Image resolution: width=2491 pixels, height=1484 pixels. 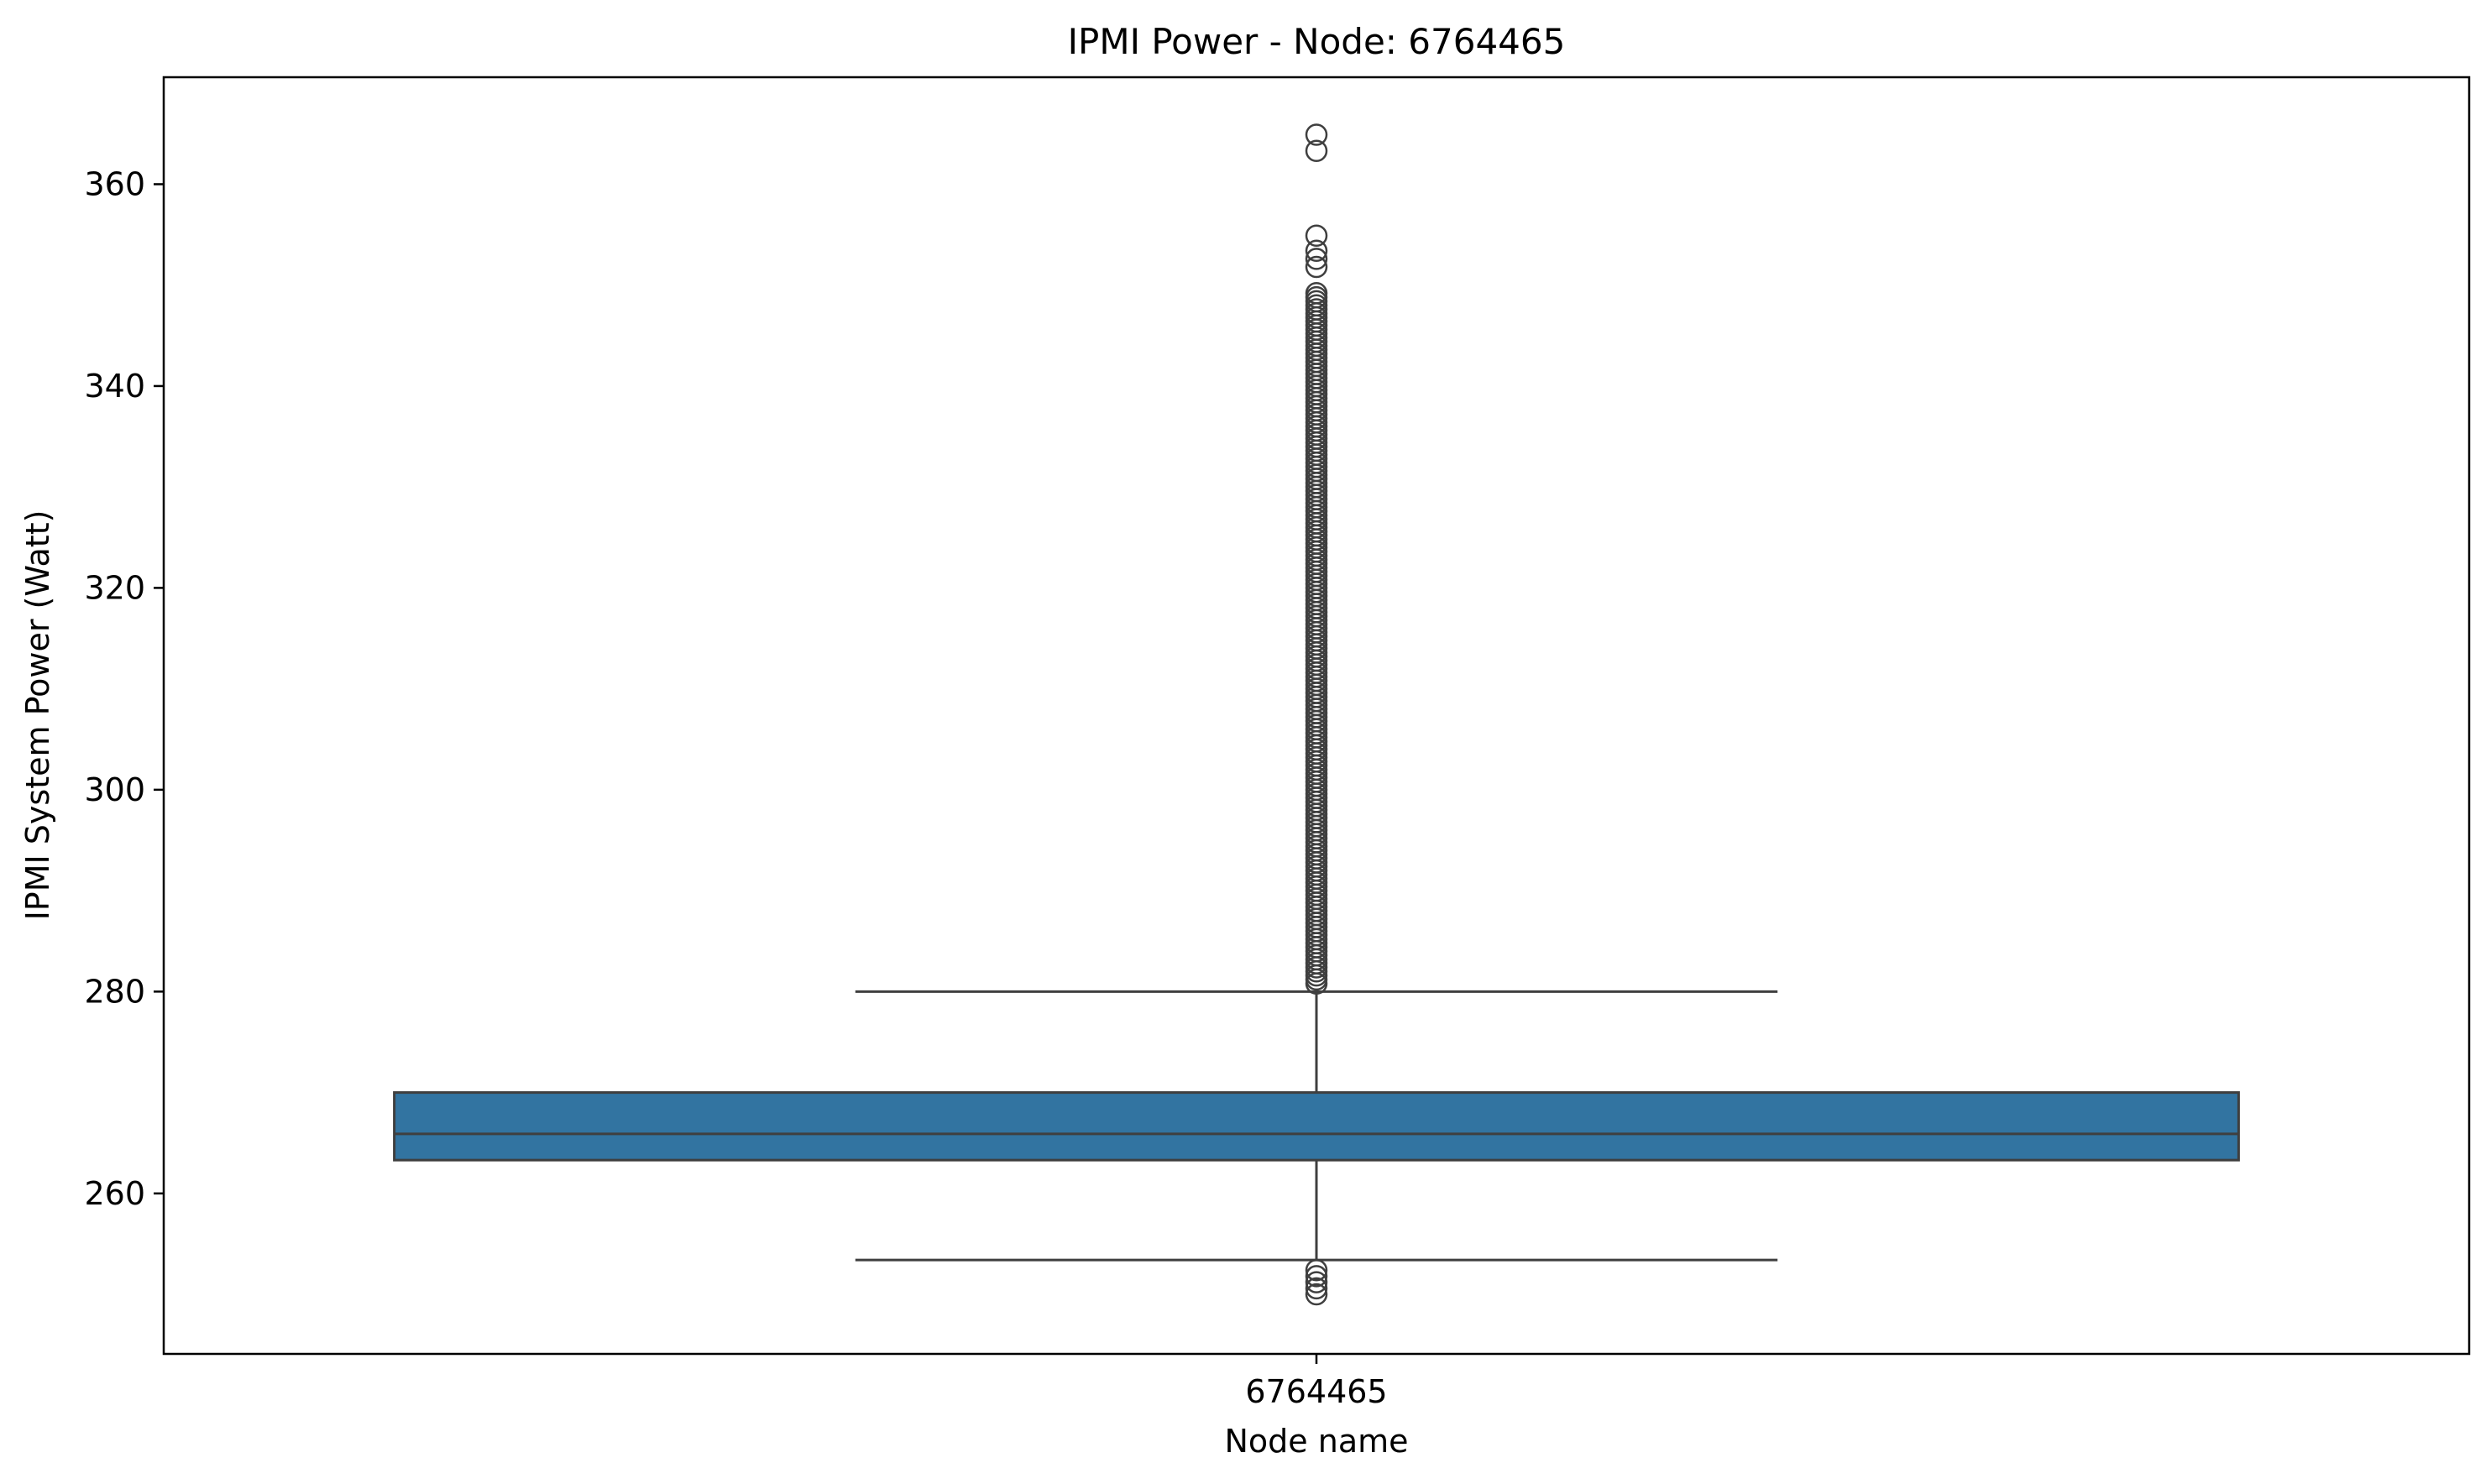 I want to click on box-layer, so click(x=1317, y=1126).